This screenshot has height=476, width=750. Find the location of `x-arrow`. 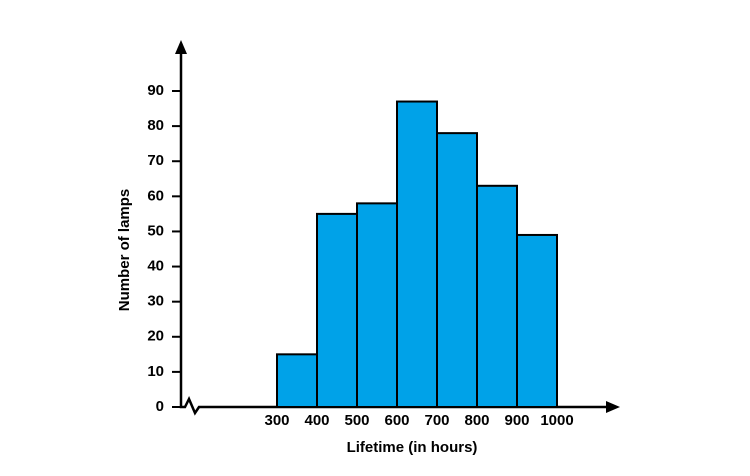

x-arrow is located at coordinates (613, 407).